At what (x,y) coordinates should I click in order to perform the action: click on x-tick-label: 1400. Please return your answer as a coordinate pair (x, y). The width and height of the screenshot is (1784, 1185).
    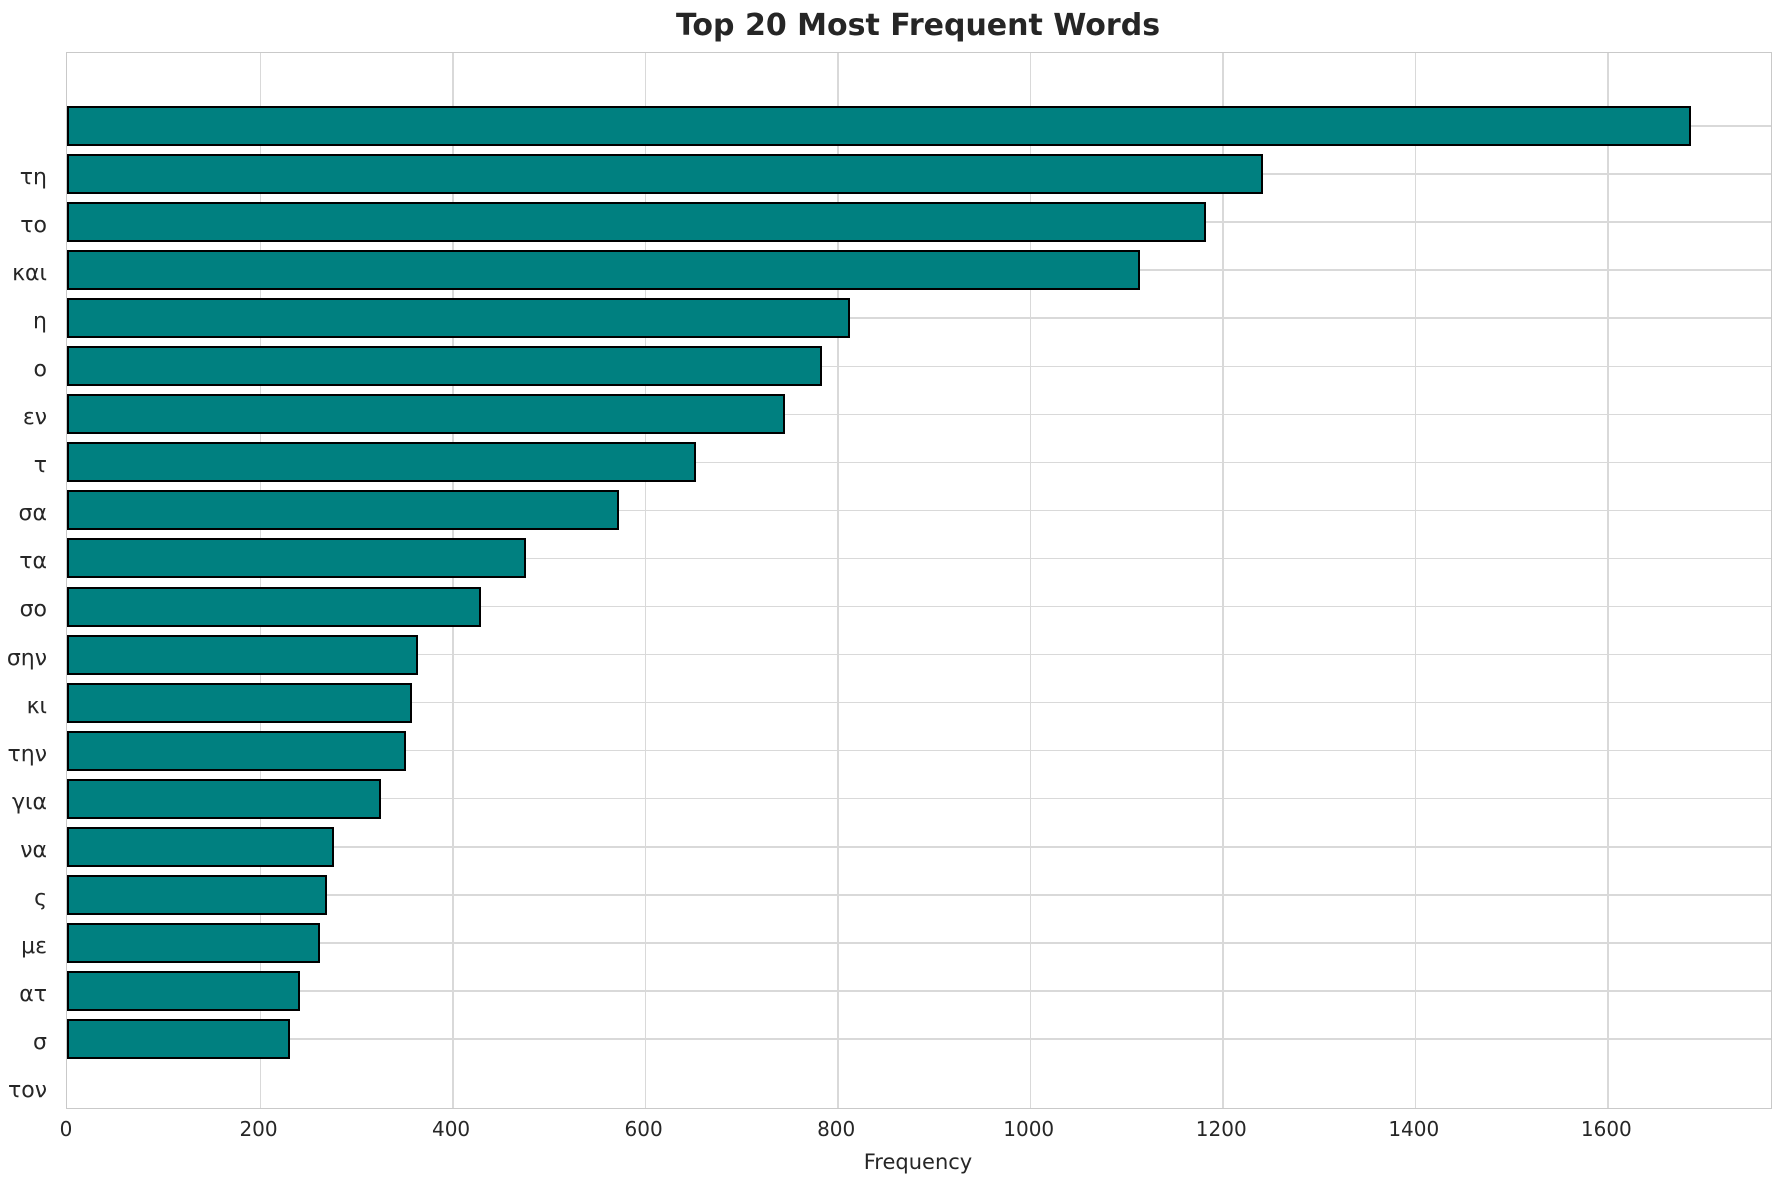
    Looking at the image, I should click on (1414, 1129).